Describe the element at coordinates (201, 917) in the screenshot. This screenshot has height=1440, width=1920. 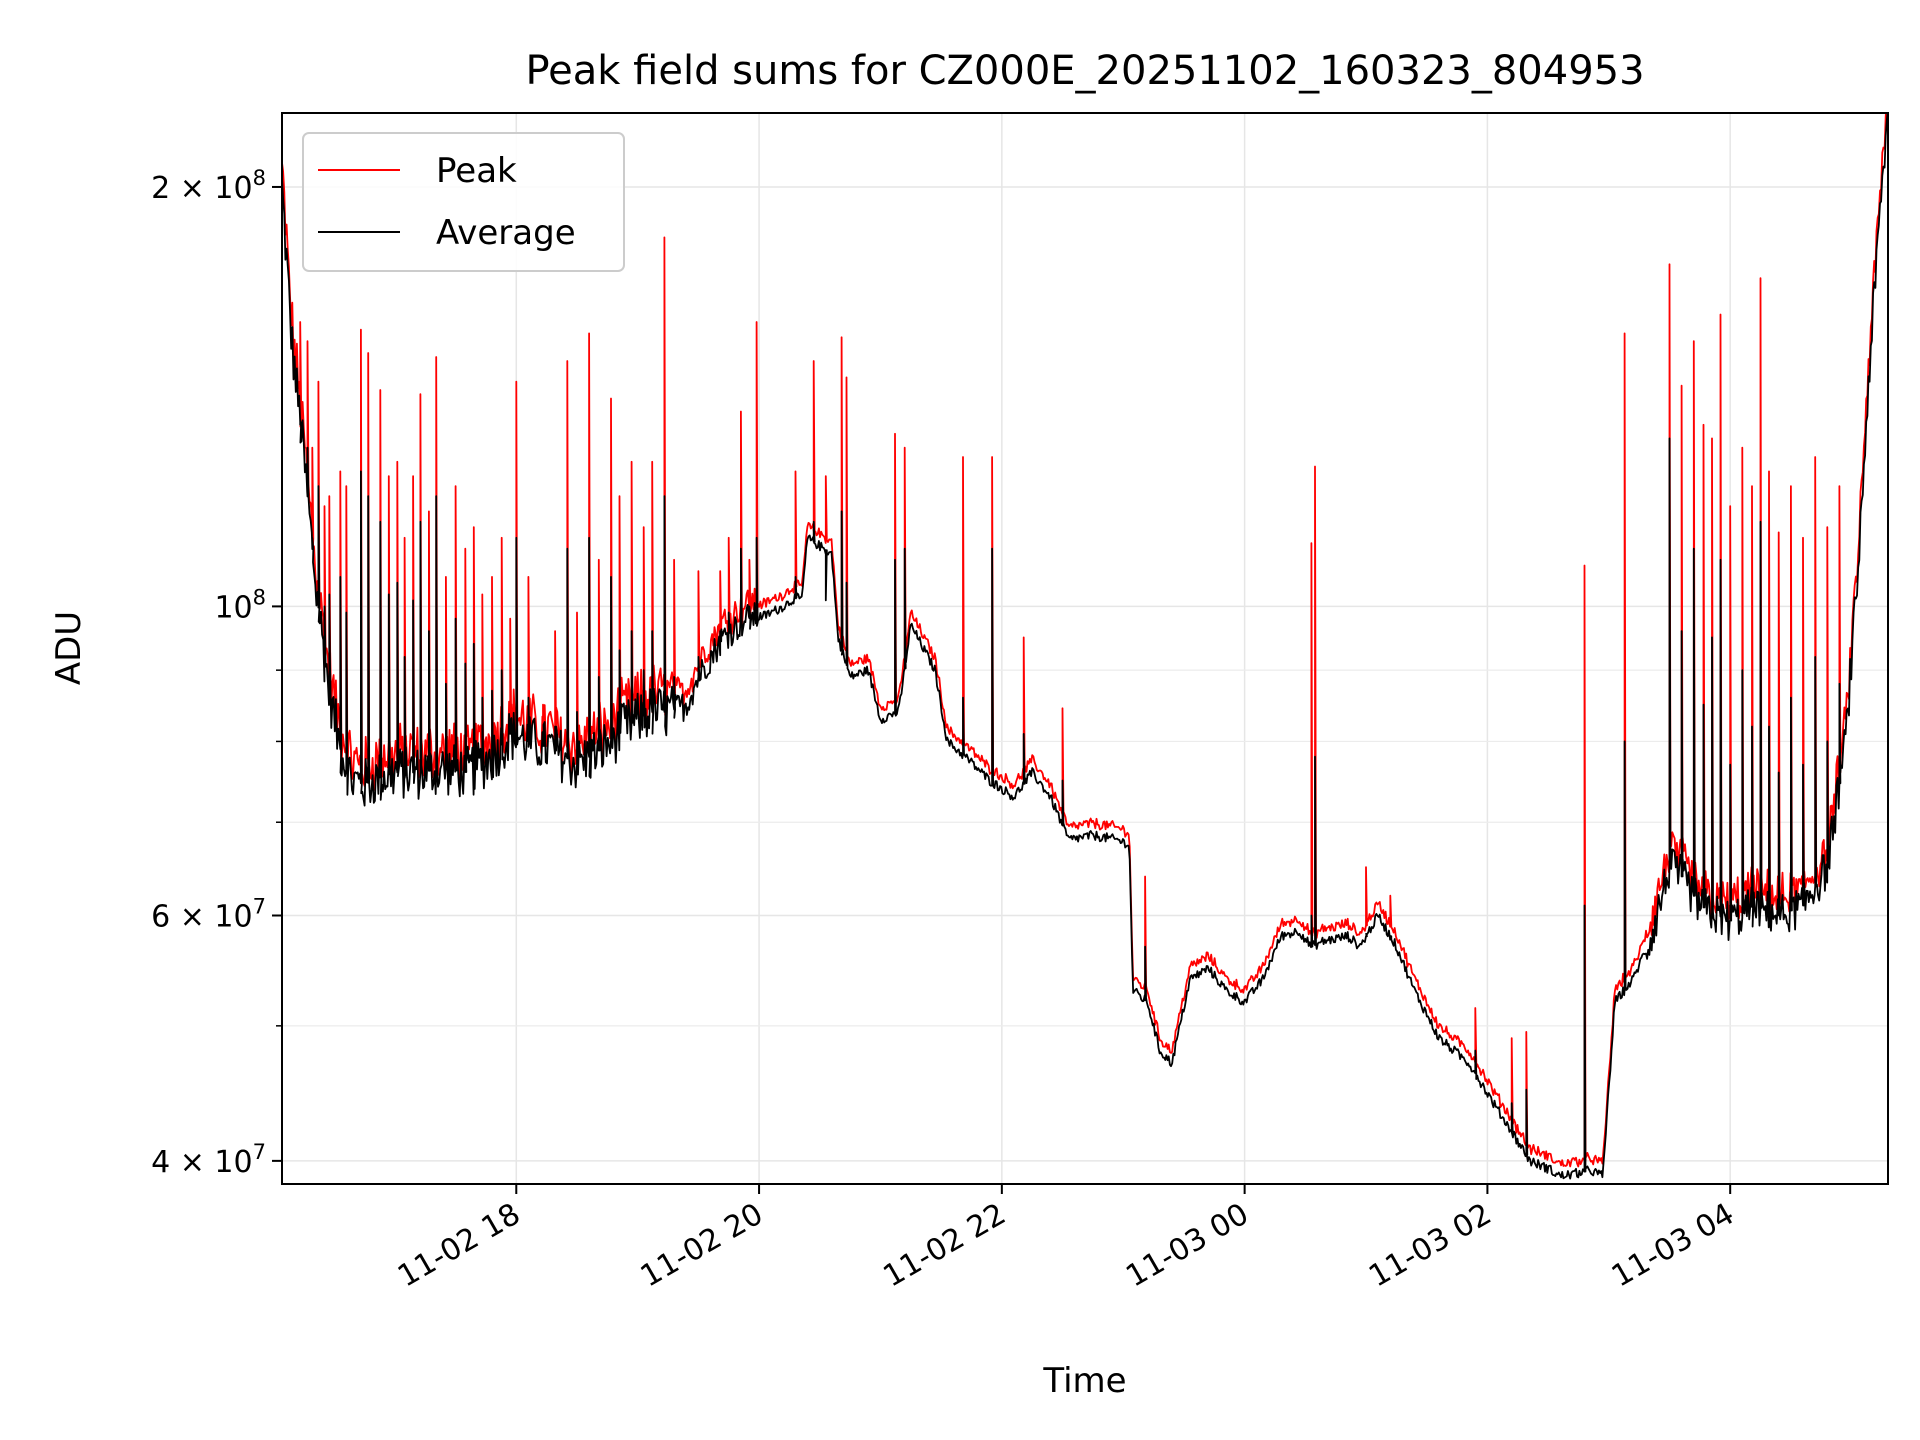
I see `y-tick-label-base: 6 × 10` at that location.